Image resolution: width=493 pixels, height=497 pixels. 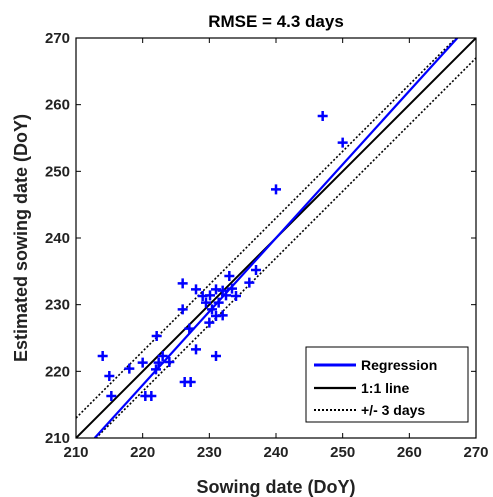 I want to click on y-tick-label: 210, so click(x=57, y=438).